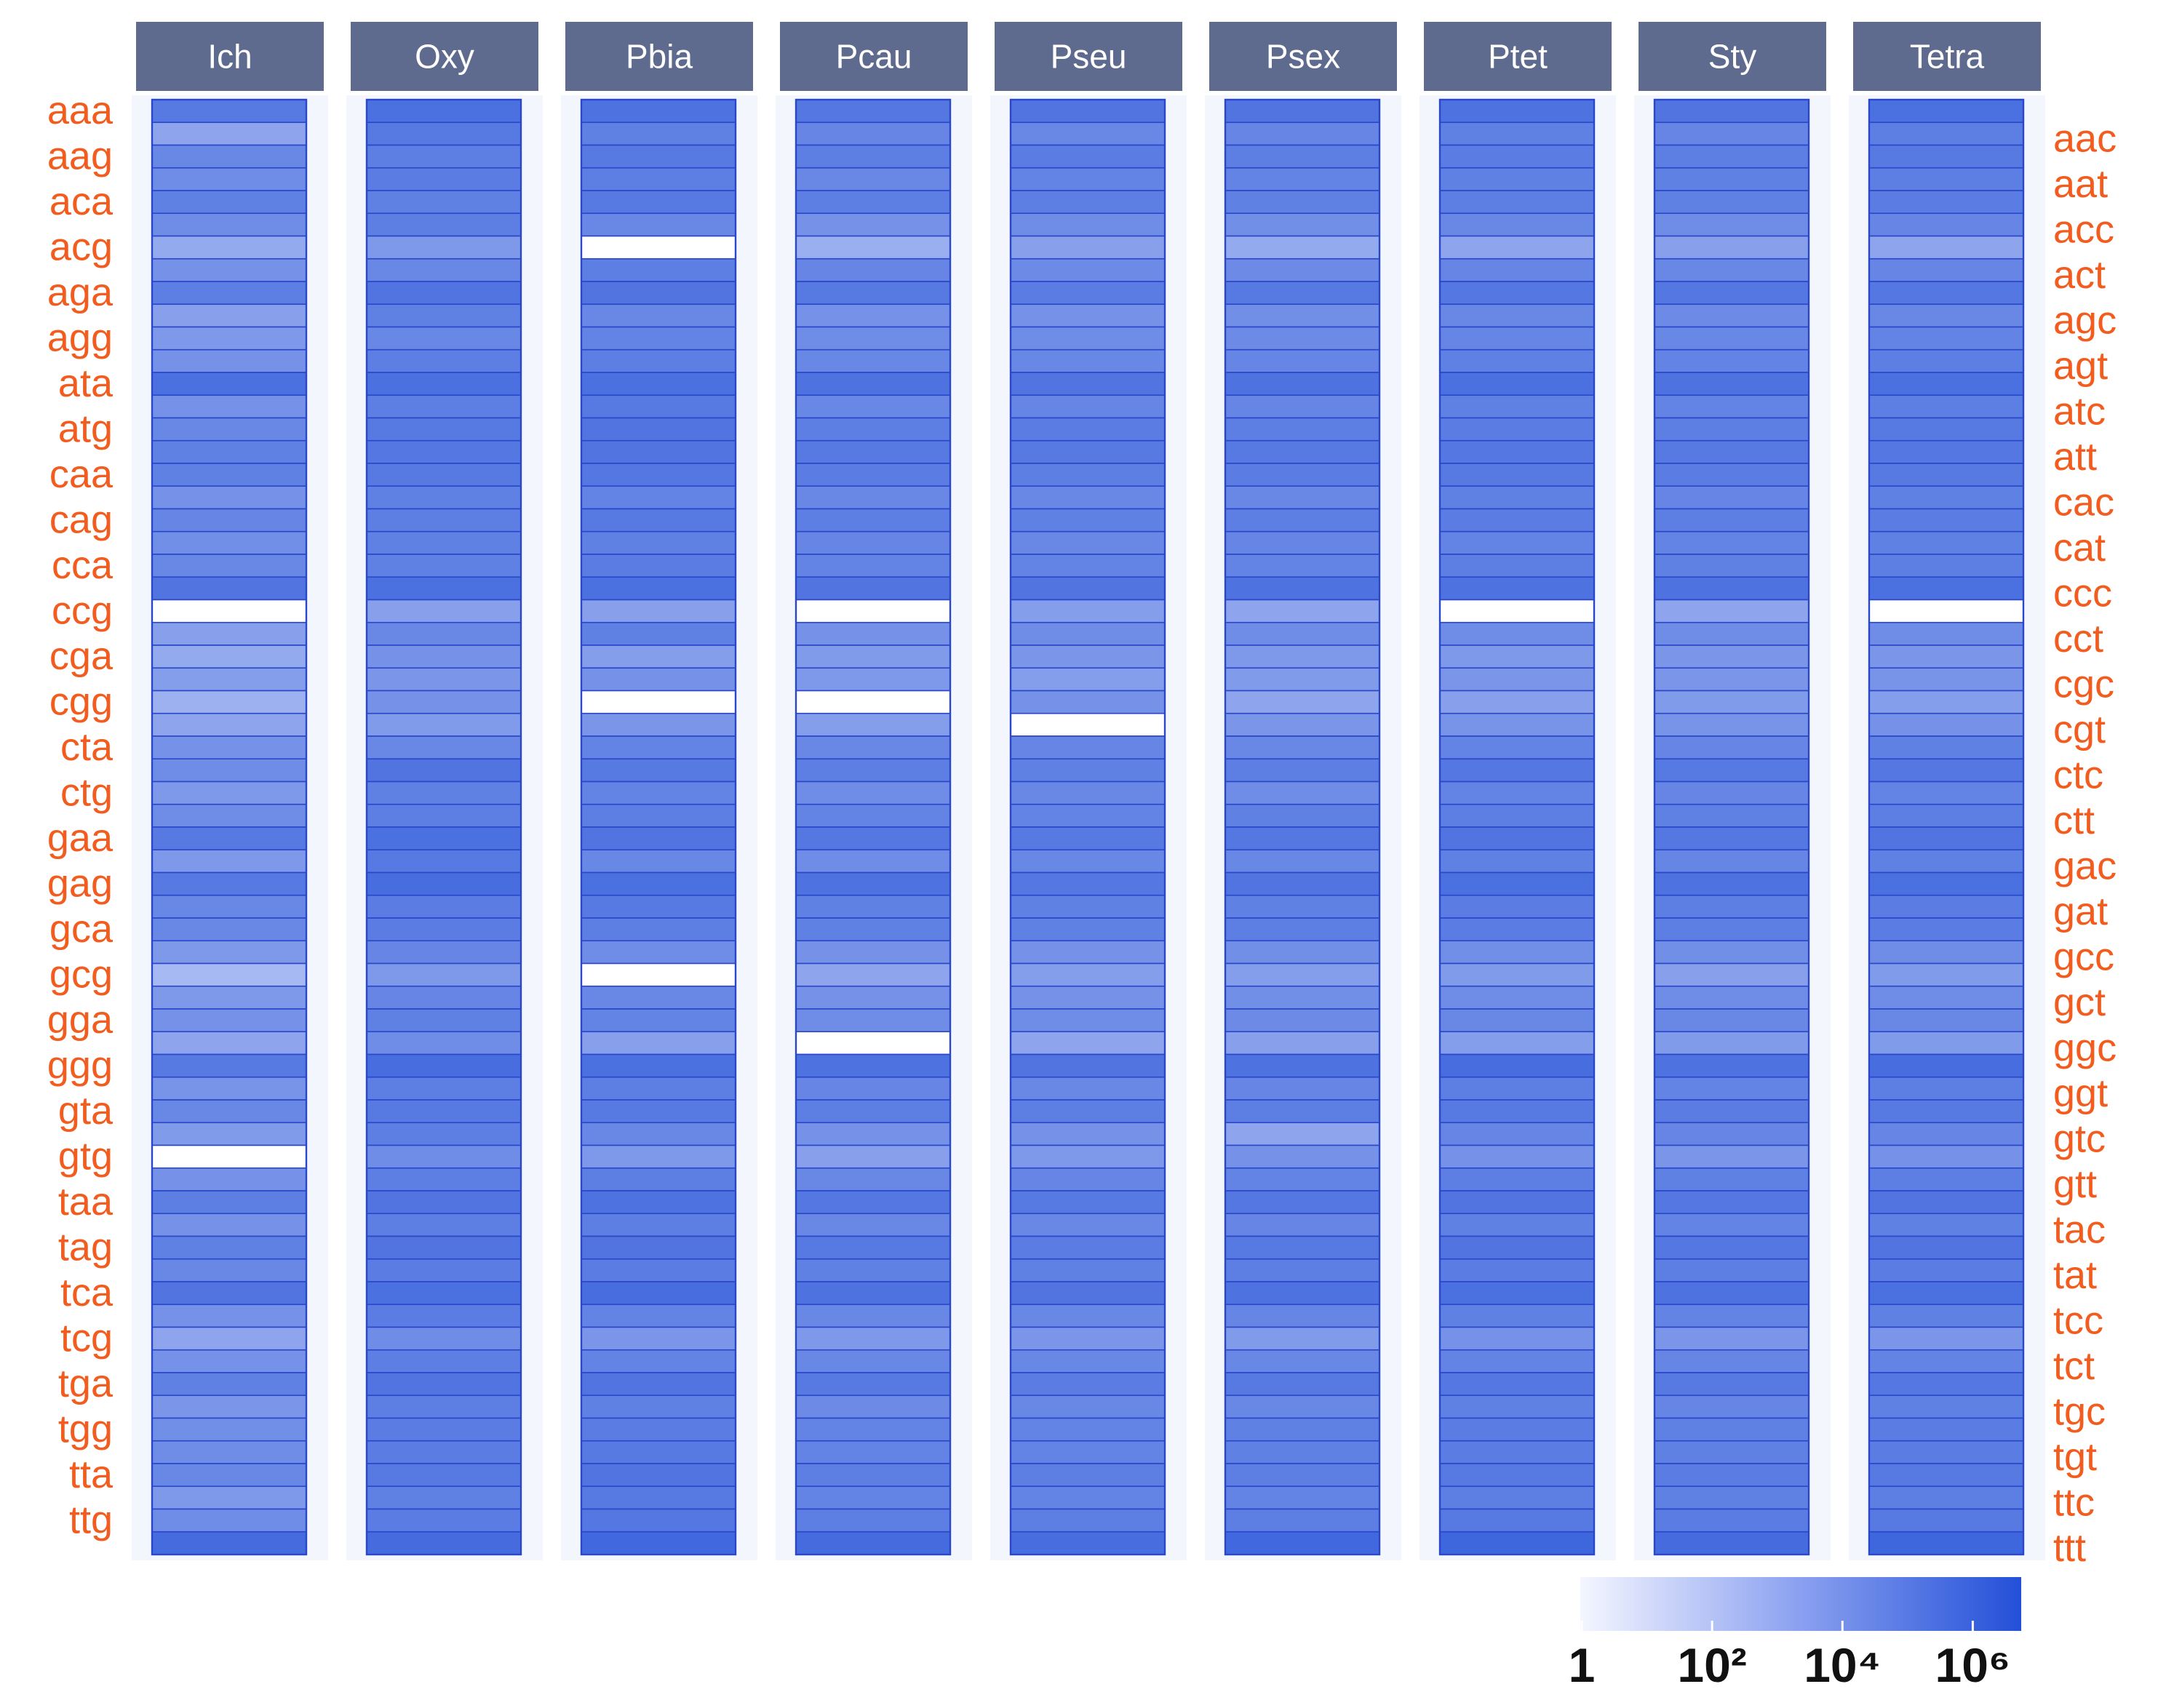 This screenshot has width=2166, height=1708. Describe the element at coordinates (86, 1429) in the screenshot. I see `row-label-left: tgg` at that location.